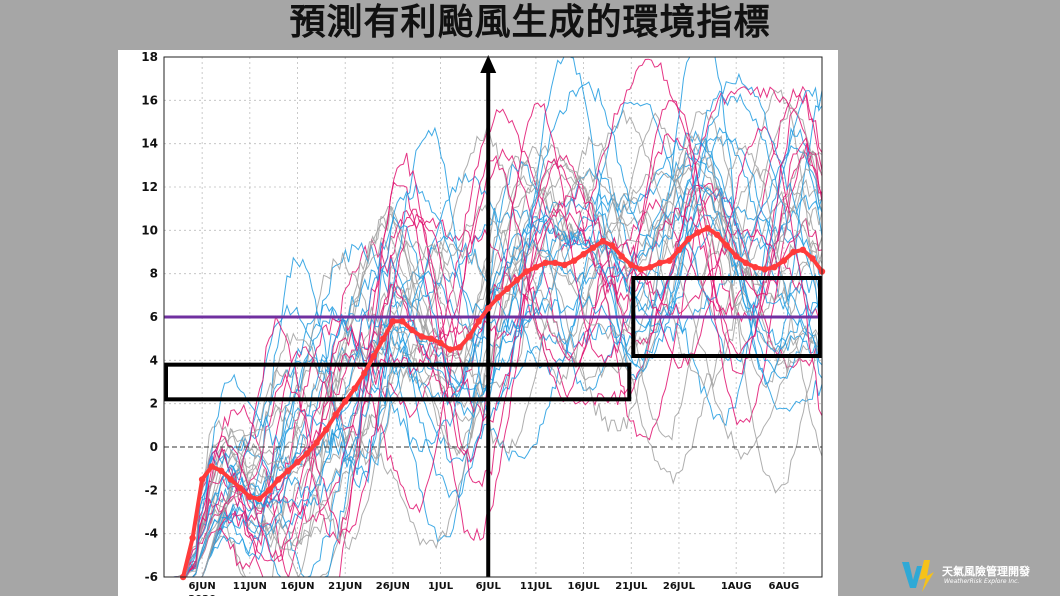 This screenshot has width=1060, height=596. Describe the element at coordinates (250, 586) in the screenshot. I see `x-tick-label: 11JUN` at that location.